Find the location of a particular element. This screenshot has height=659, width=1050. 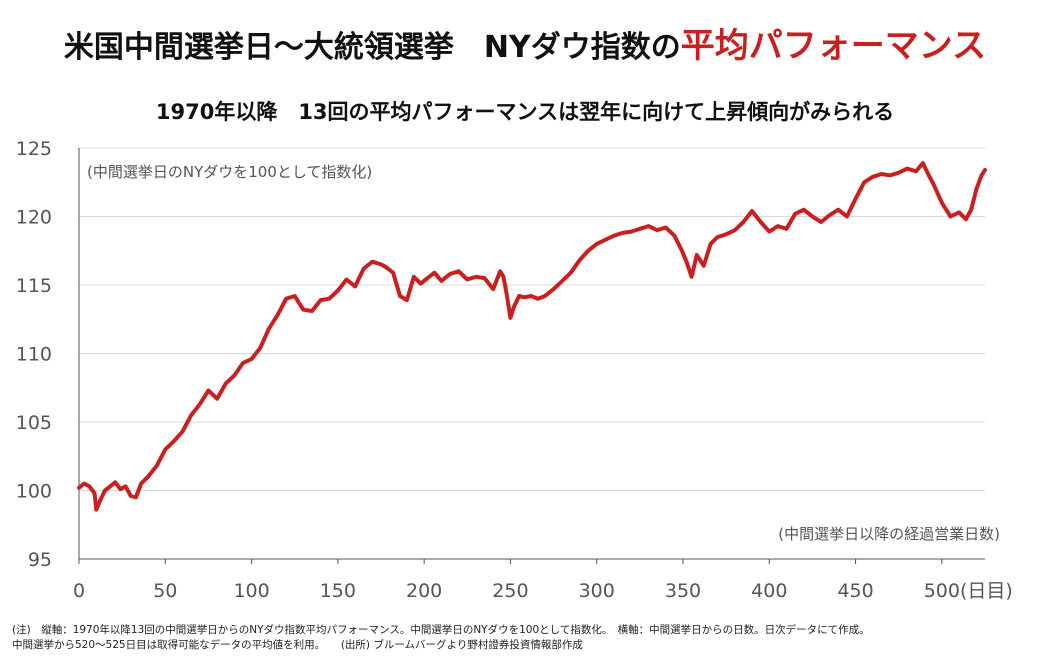

x-axis-note: (中間選挙日以降の経過営業日数) is located at coordinates (889, 534).